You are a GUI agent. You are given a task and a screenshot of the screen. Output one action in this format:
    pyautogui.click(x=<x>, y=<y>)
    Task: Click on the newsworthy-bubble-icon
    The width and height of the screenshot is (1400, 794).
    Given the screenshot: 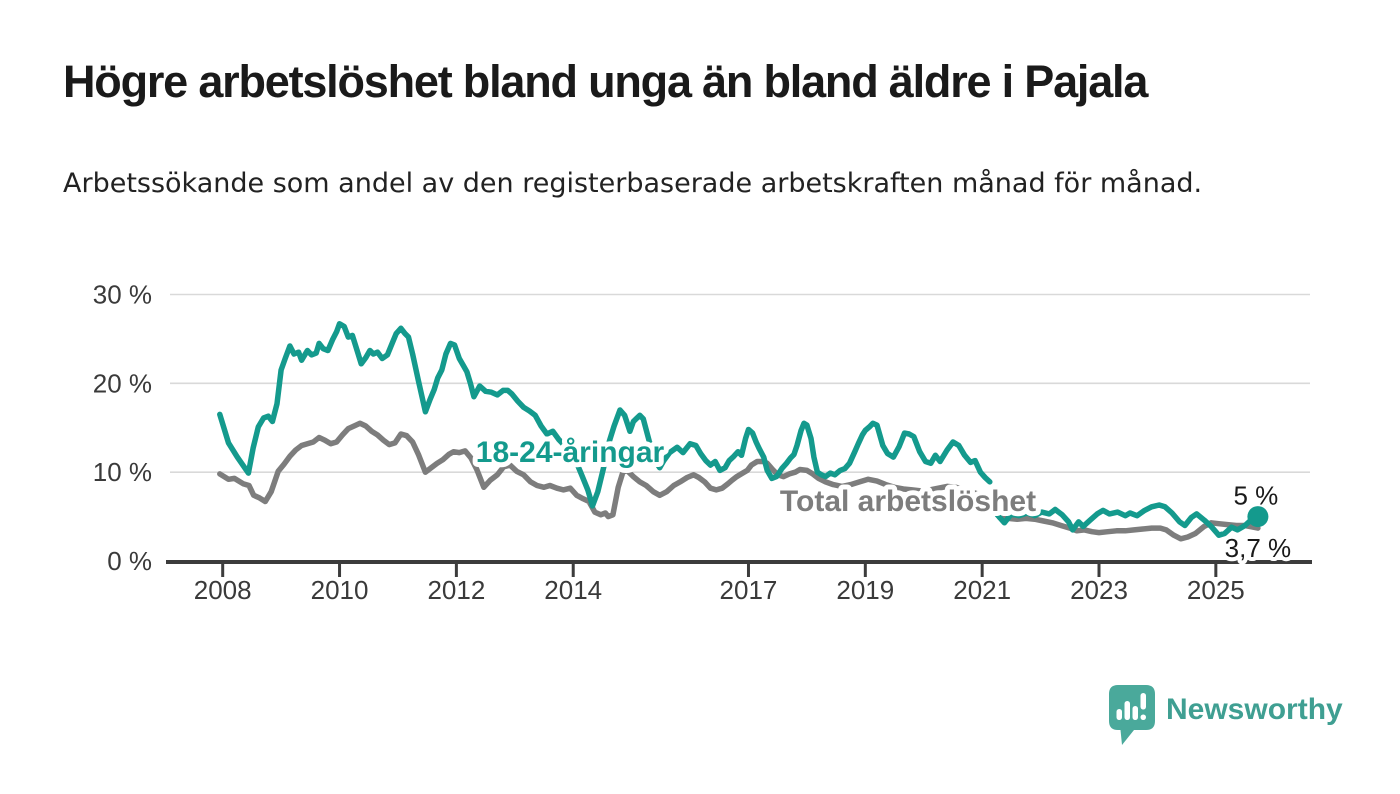 What is the action you would take?
    pyautogui.click(x=1132, y=715)
    